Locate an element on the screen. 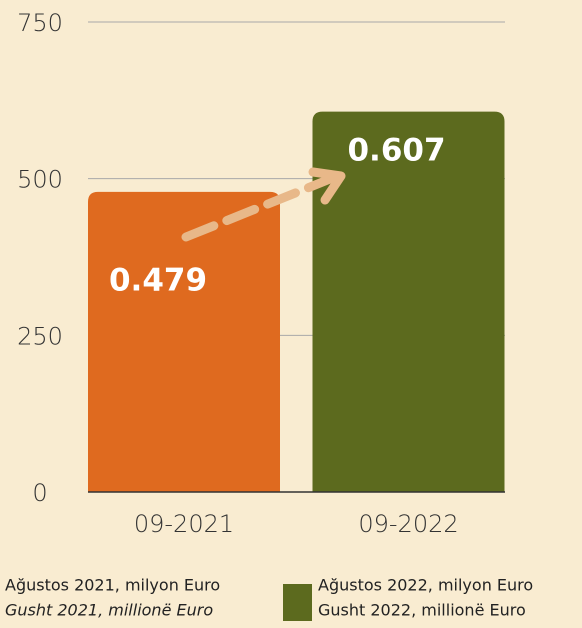 This screenshot has width=582, height=628. arrow is located at coordinates (263, 204).